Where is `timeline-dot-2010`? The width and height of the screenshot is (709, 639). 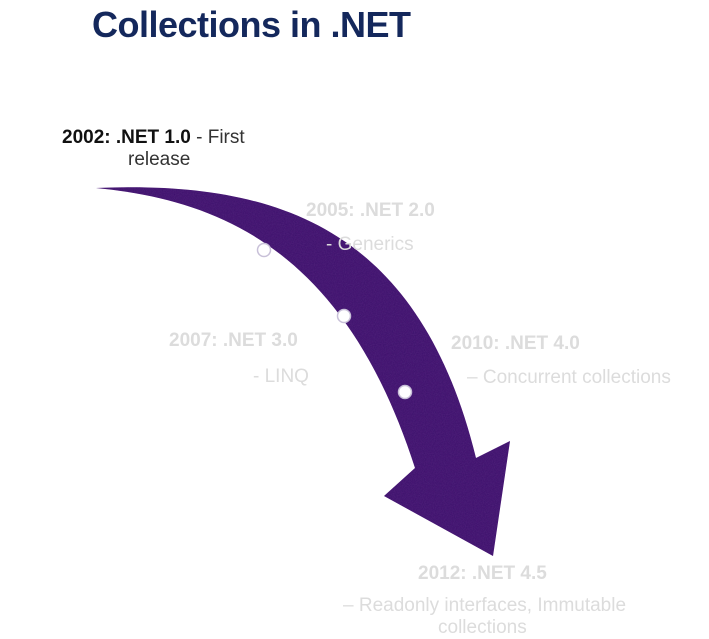 timeline-dot-2010 is located at coordinates (405, 392).